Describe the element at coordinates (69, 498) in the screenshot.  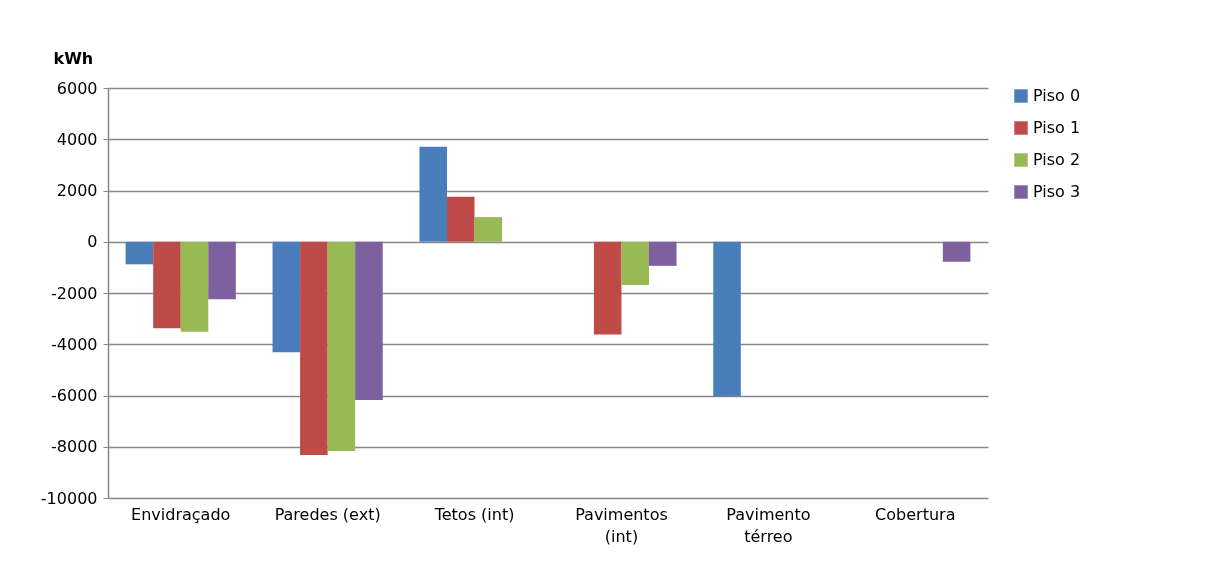
I see `y-tick-label: -10000` at that location.